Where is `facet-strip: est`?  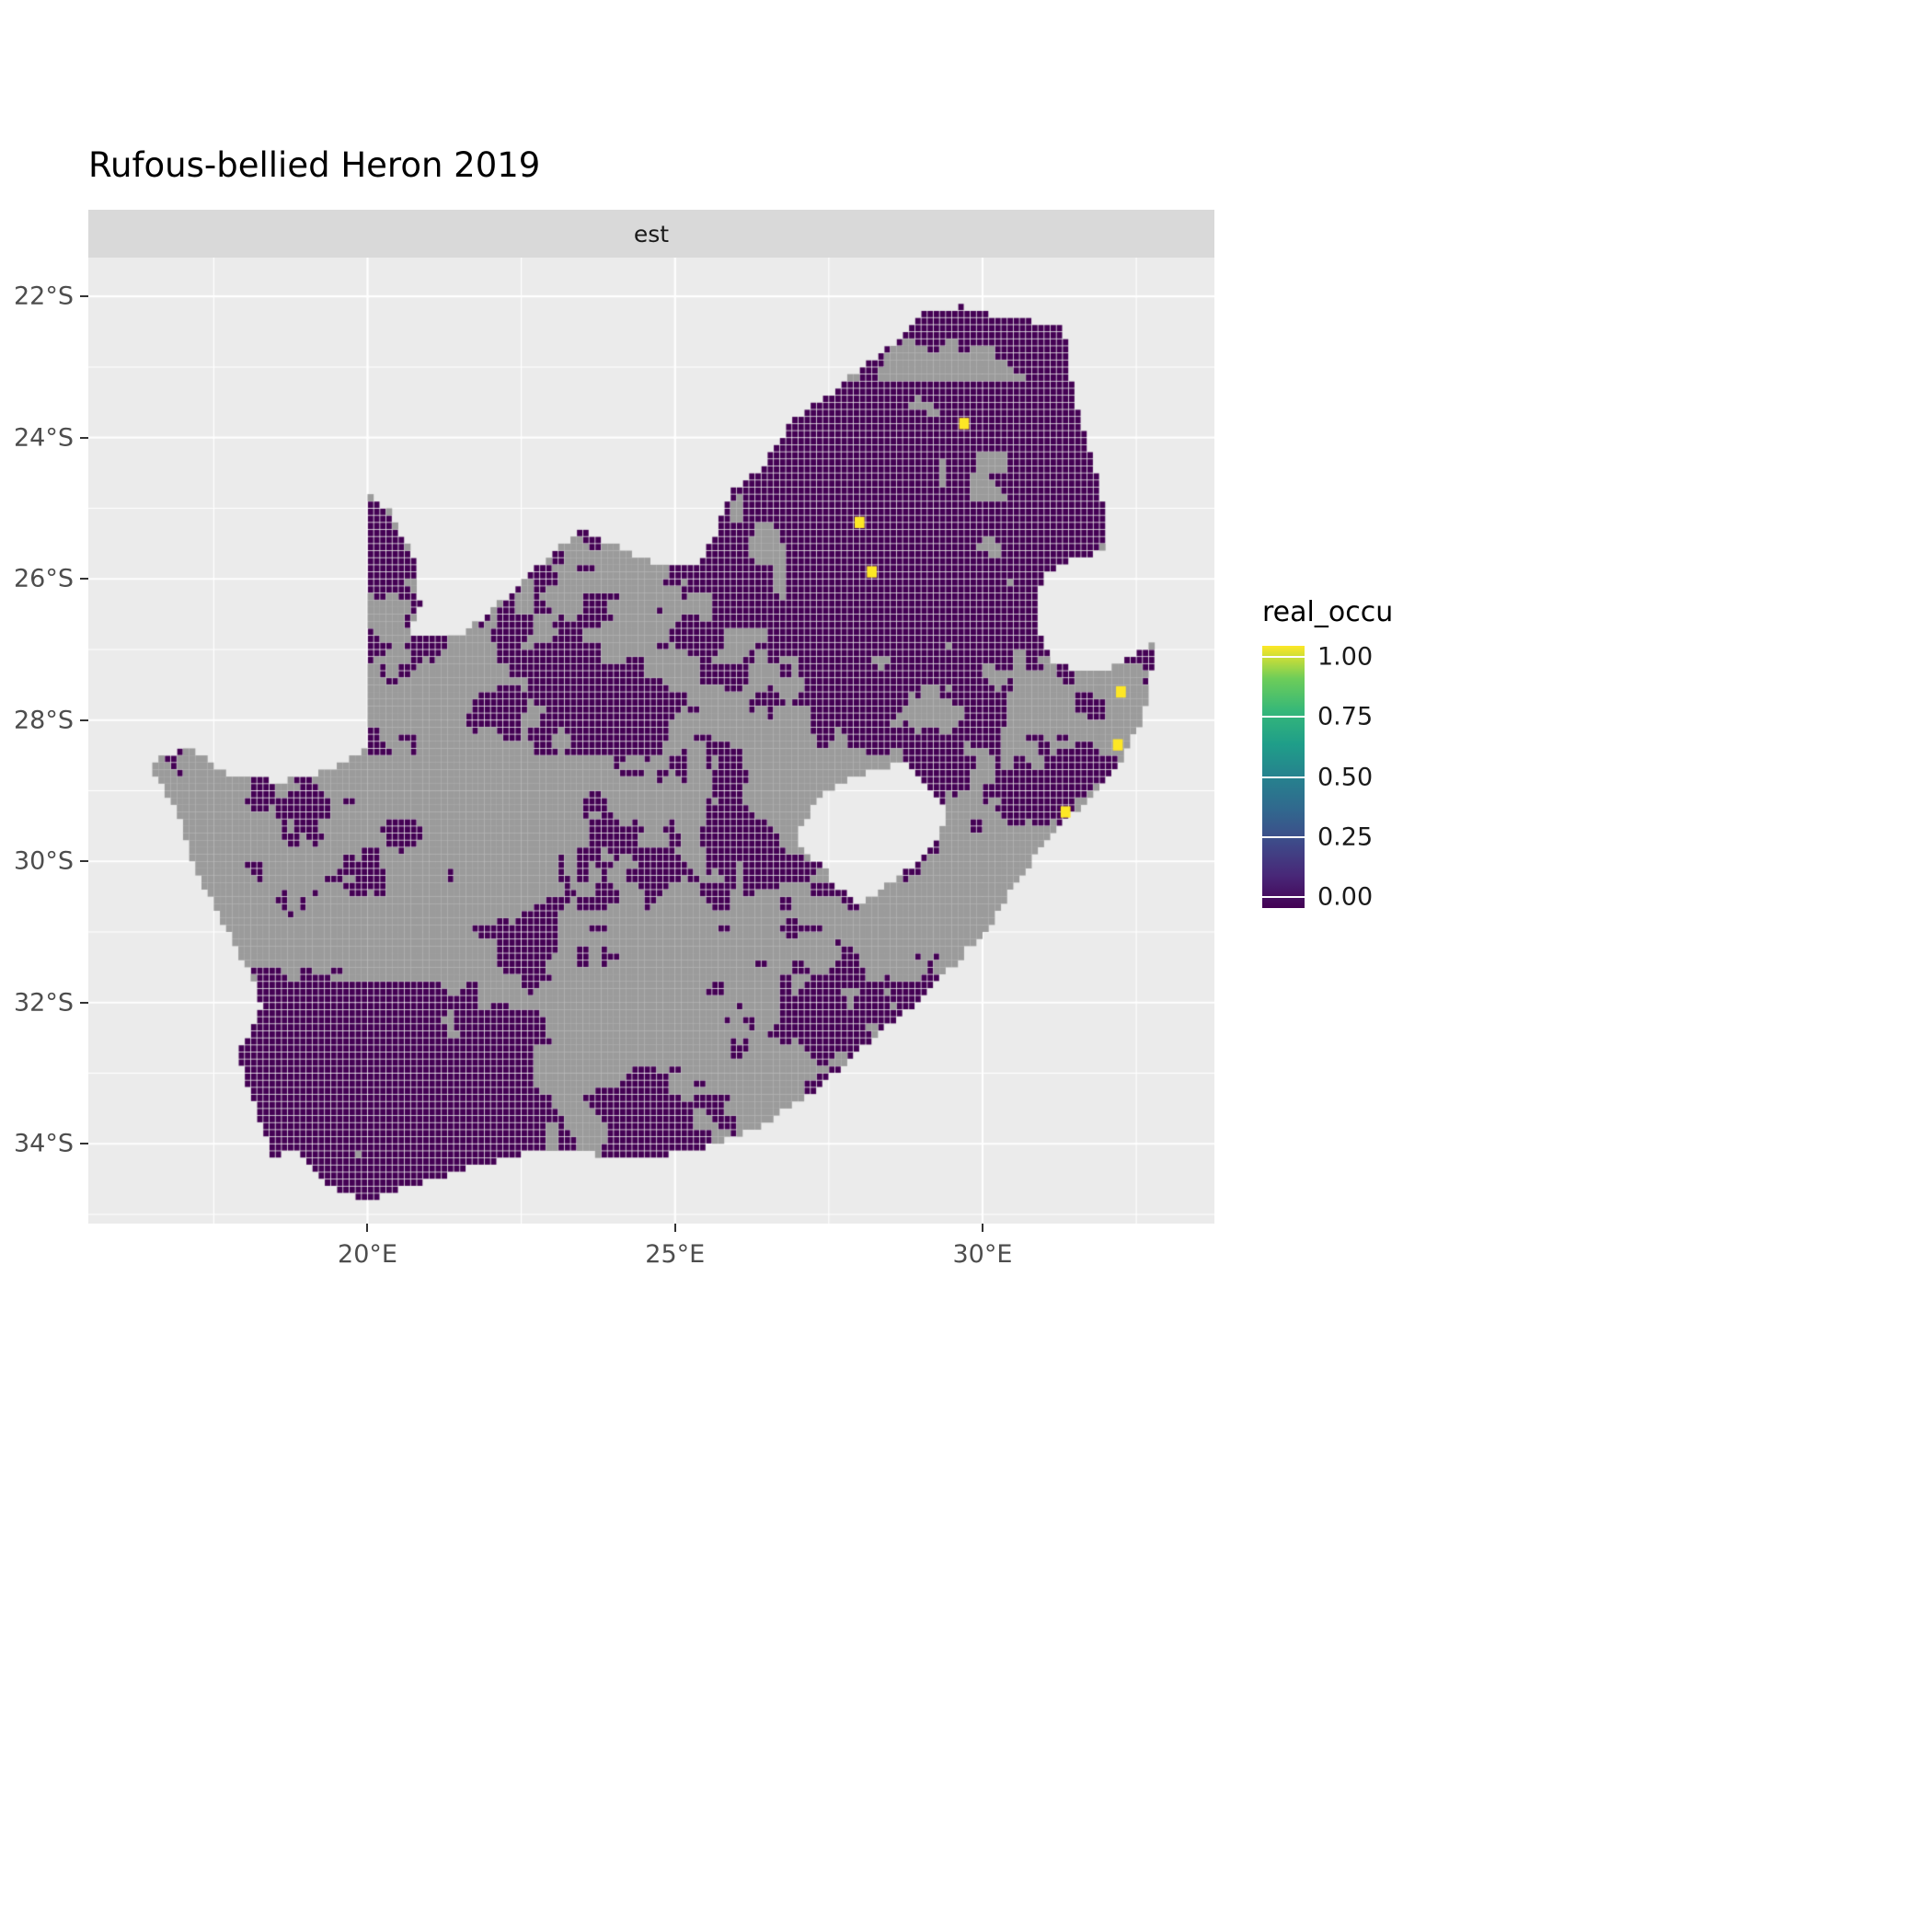 facet-strip: est is located at coordinates (651, 234).